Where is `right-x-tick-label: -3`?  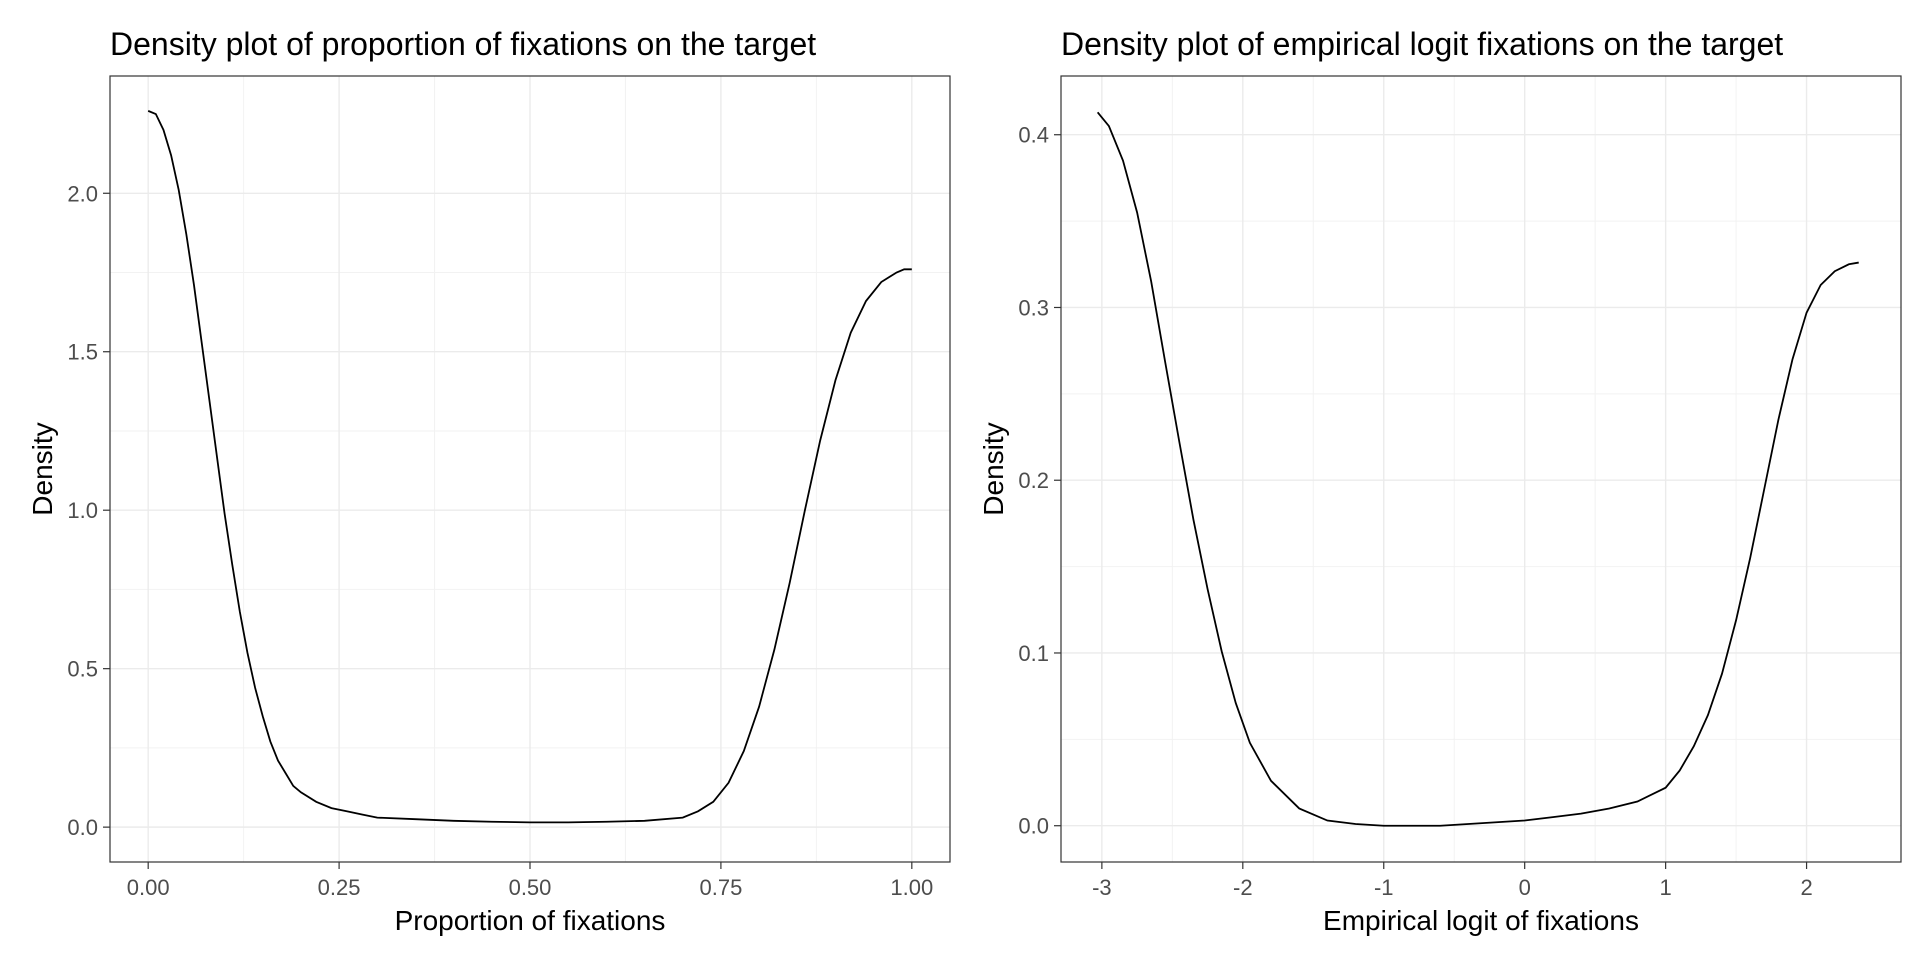
right-x-tick-label: -3 is located at coordinates (1102, 887).